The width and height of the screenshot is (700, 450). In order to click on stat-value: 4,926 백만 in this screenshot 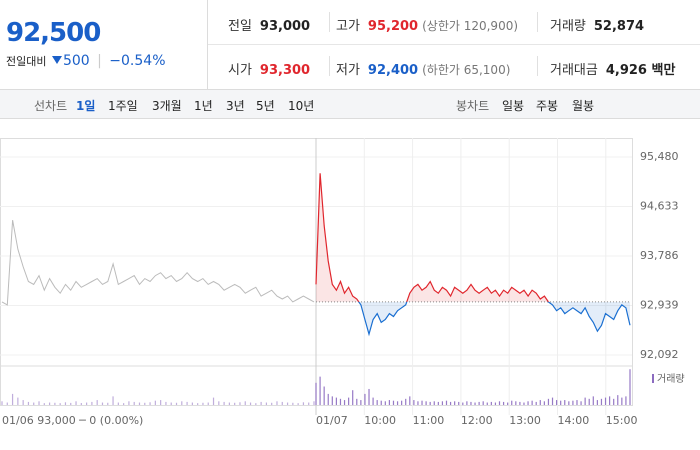, I will do `click(640, 70)`.